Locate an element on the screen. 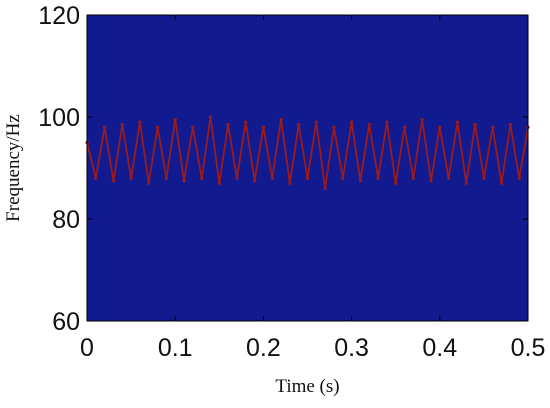 This screenshot has height=408, width=550. x-axis-label: Time (s) is located at coordinates (307, 386).